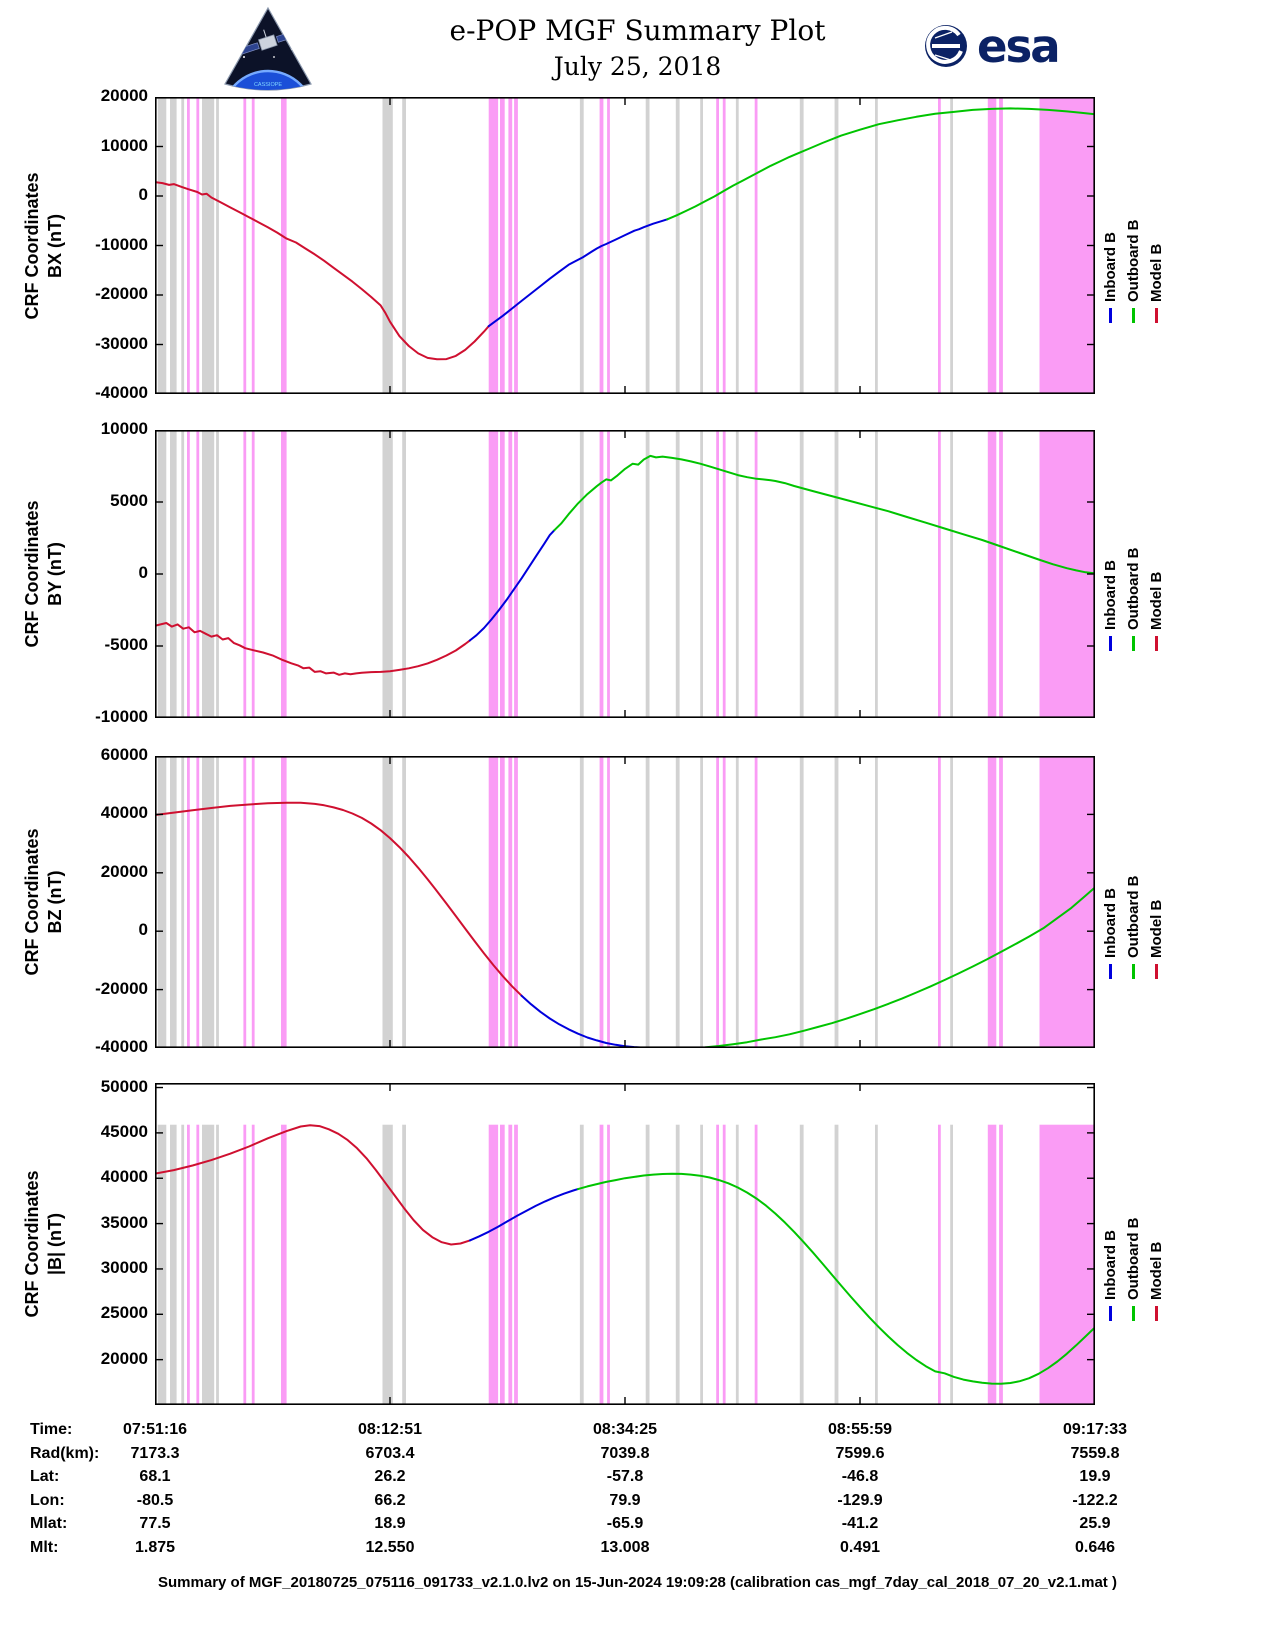 The width and height of the screenshot is (1275, 1650). I want to click on table-row-label: Lat:, so click(45, 1477).